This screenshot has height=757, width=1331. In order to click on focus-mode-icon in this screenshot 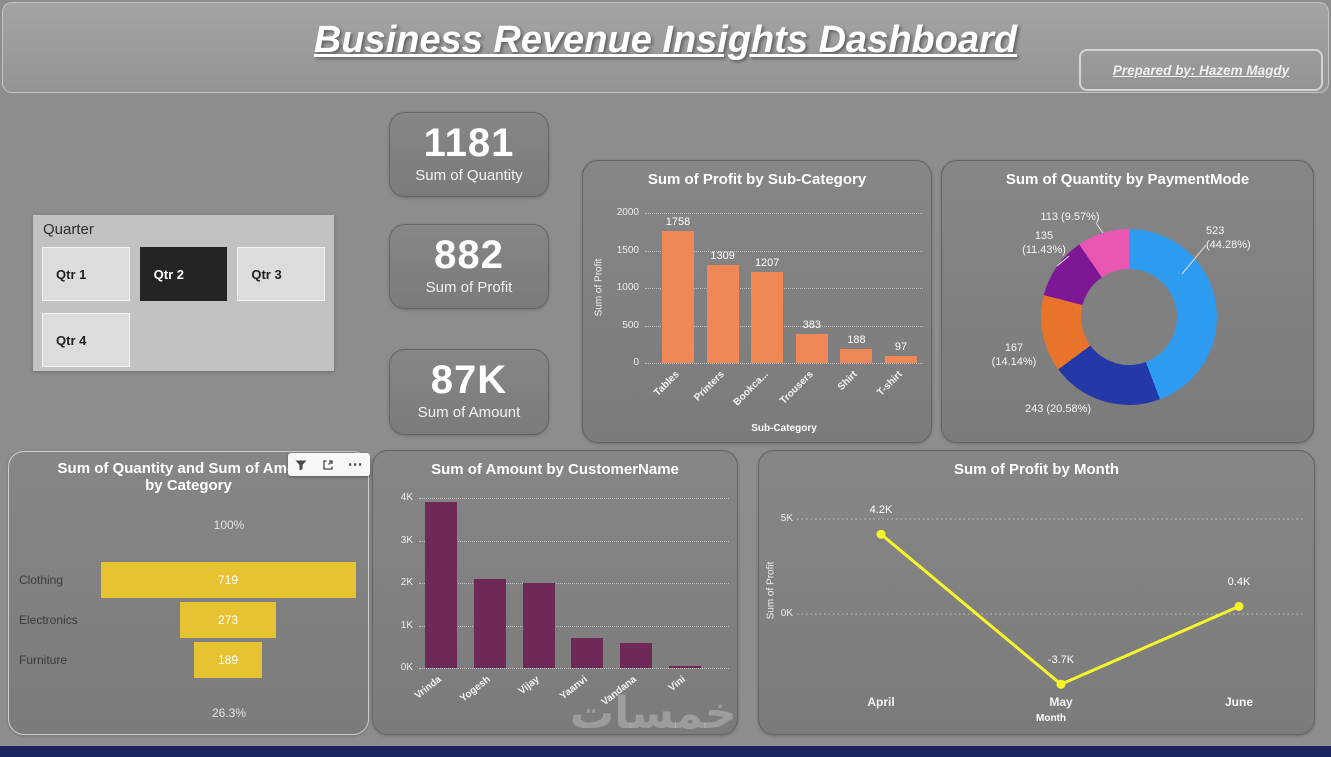, I will do `click(328, 465)`.